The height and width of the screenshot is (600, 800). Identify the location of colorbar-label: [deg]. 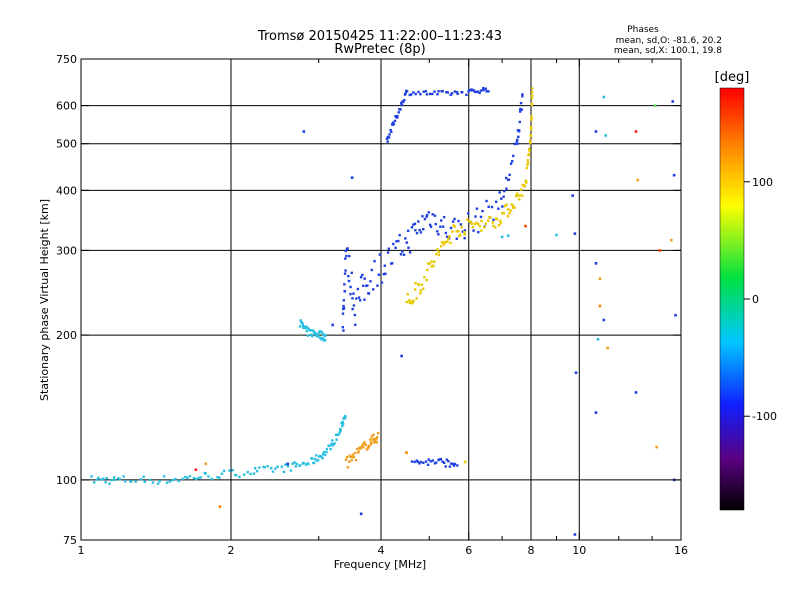
(732, 77).